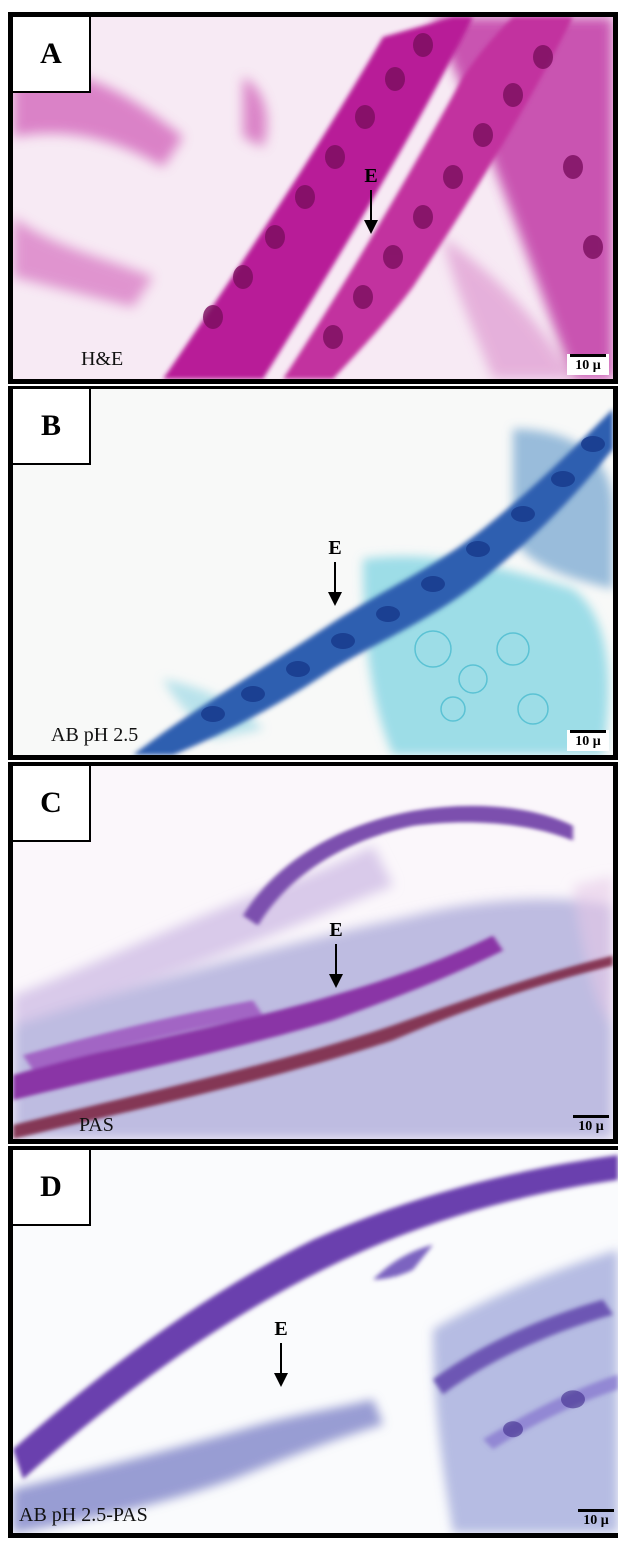 The image size is (625, 1543). I want to click on stain-label: PAS, so click(96, 1125).